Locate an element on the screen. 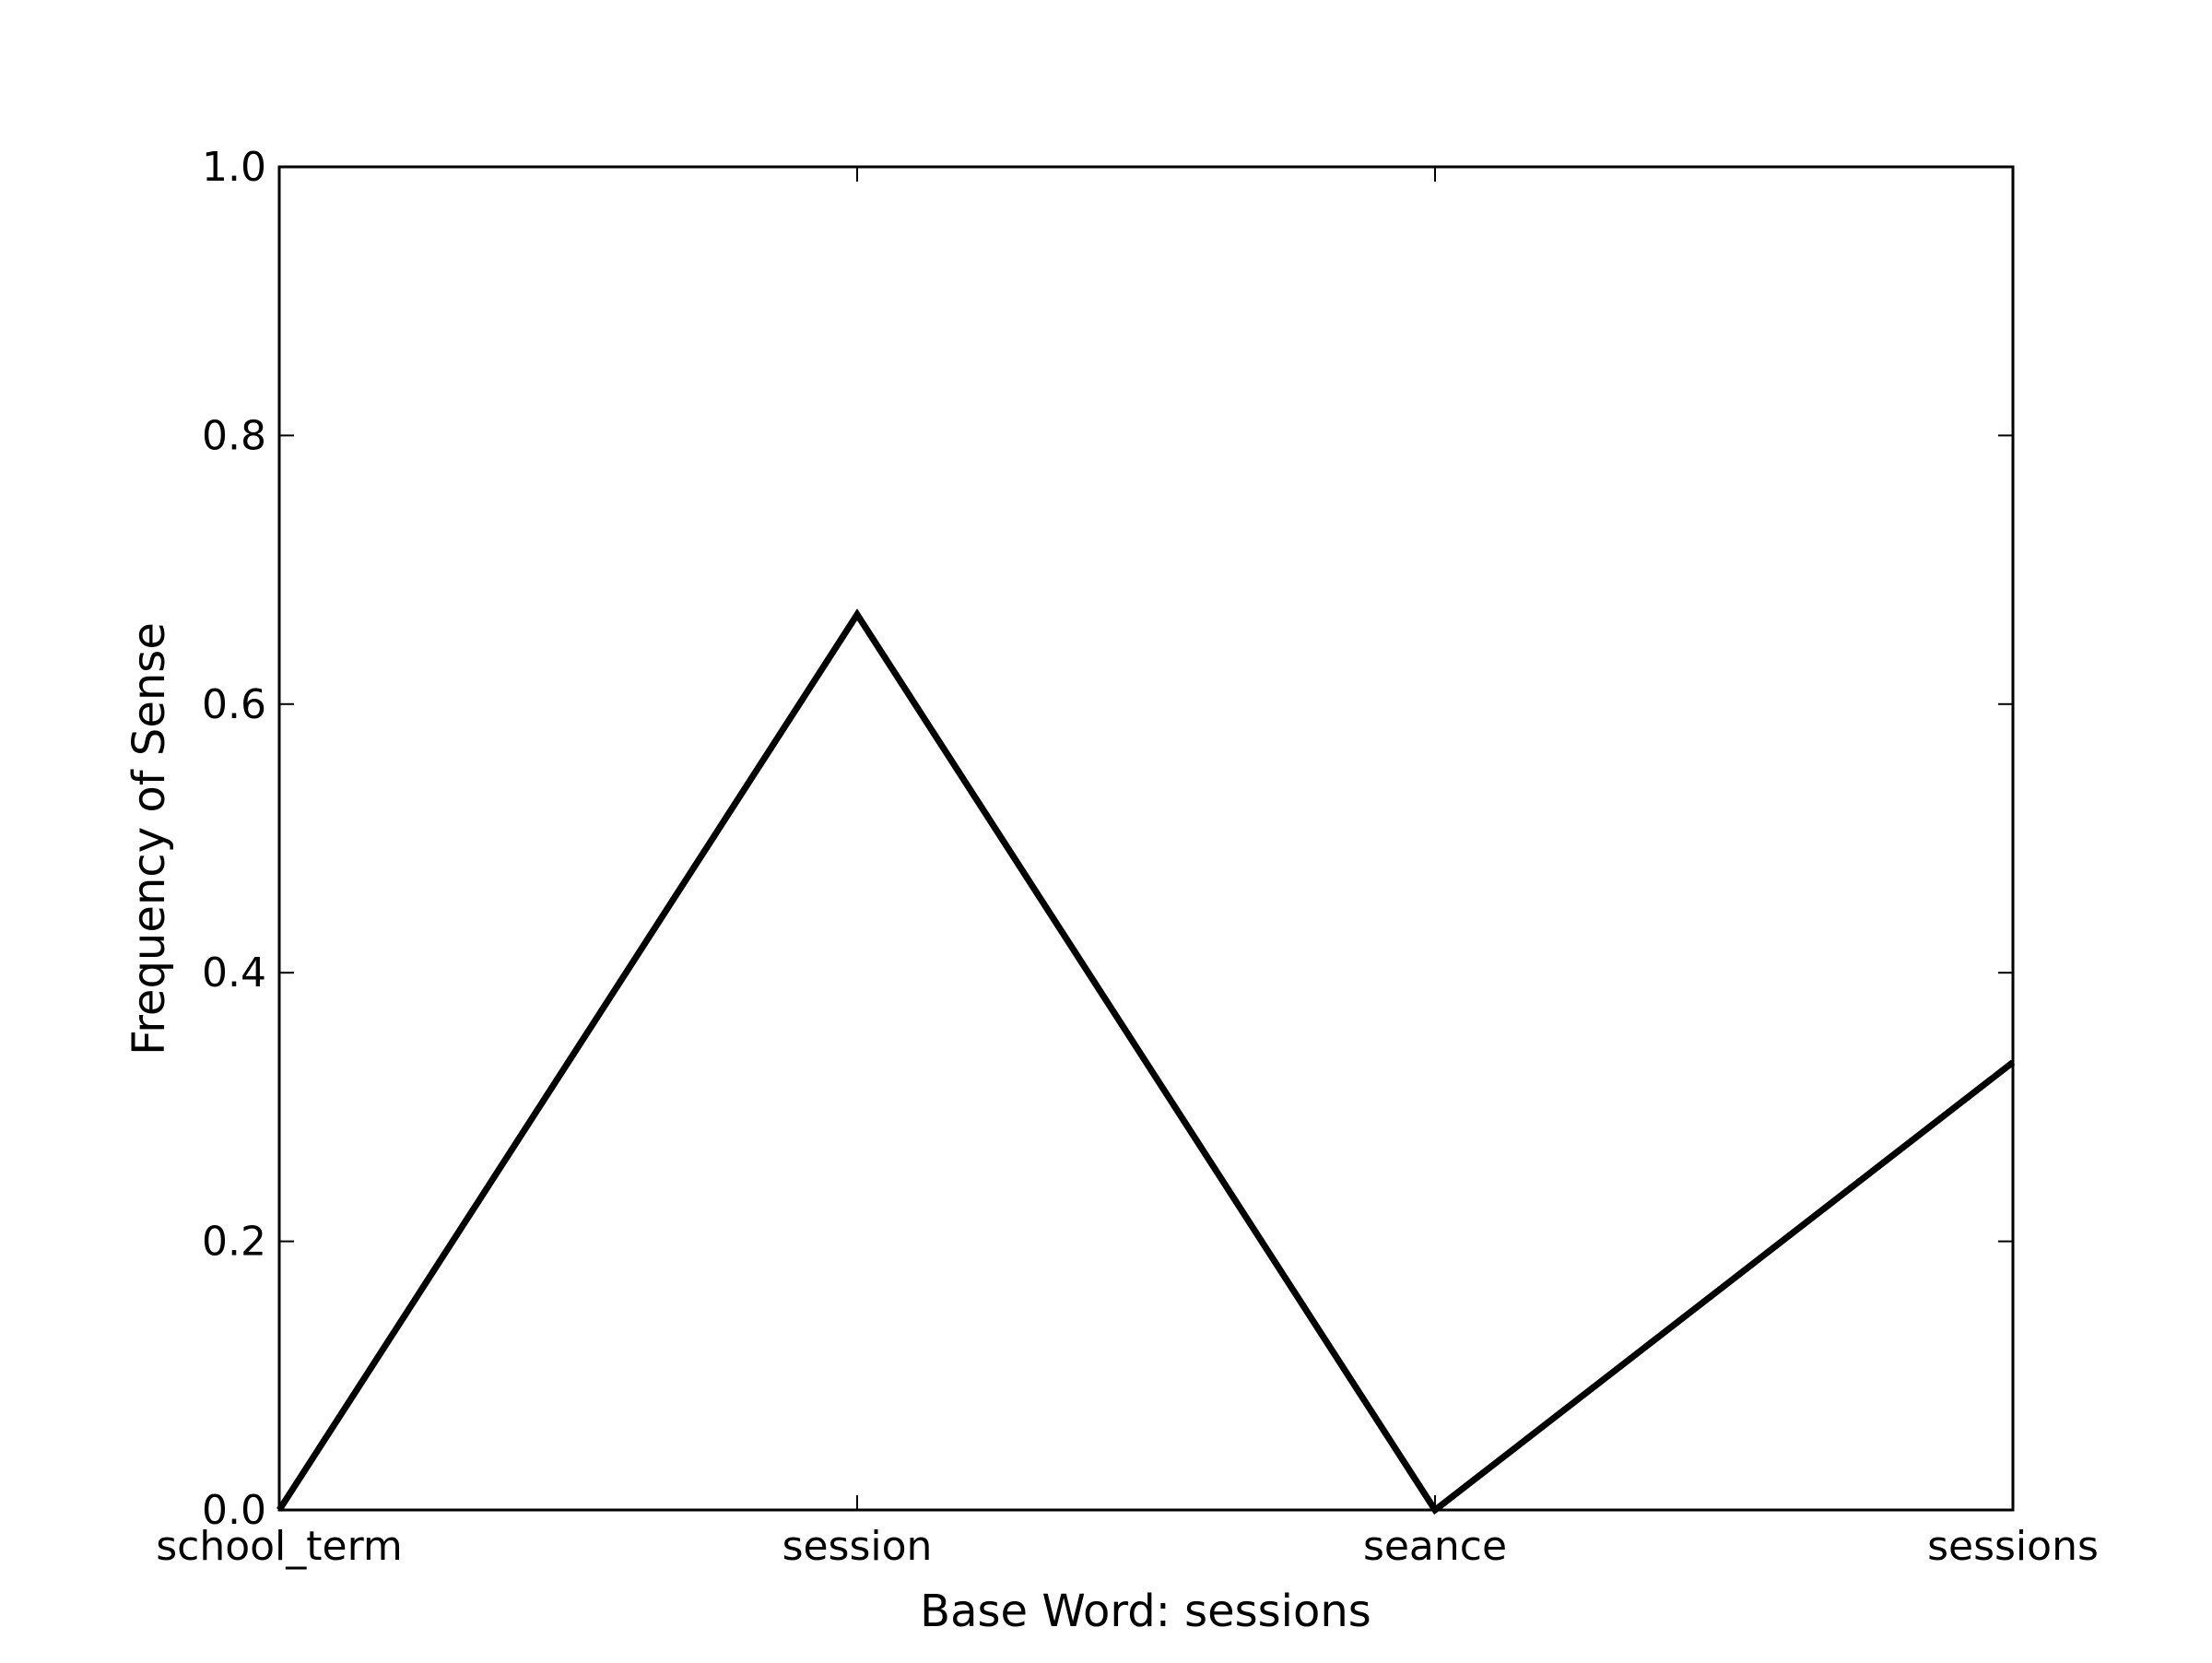 This screenshot has height=1663, width=2212. x-tick-label: school_term is located at coordinates (279, 1546).